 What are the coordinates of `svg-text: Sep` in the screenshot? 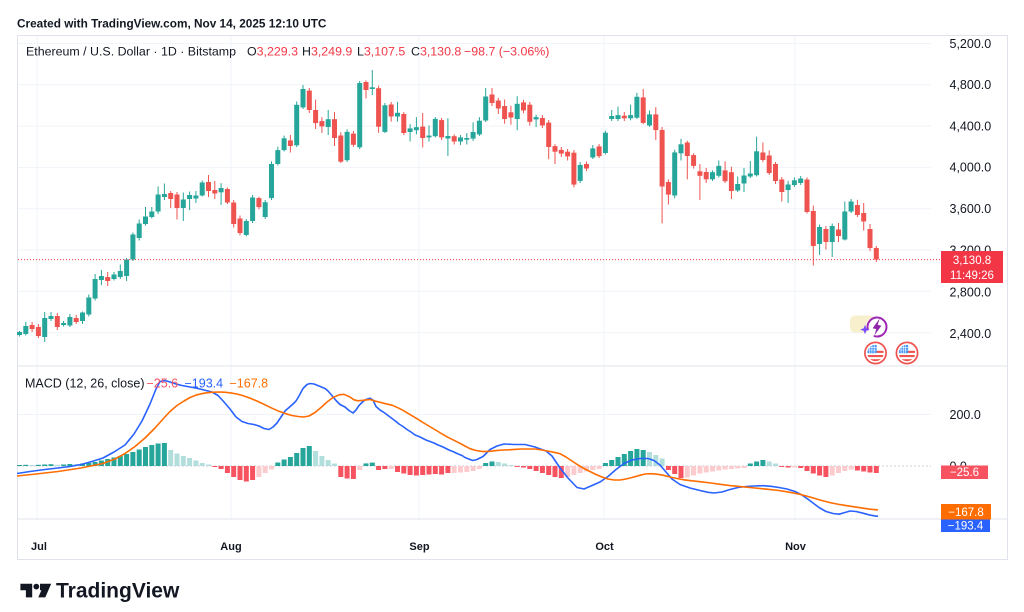 It's located at (419, 547).